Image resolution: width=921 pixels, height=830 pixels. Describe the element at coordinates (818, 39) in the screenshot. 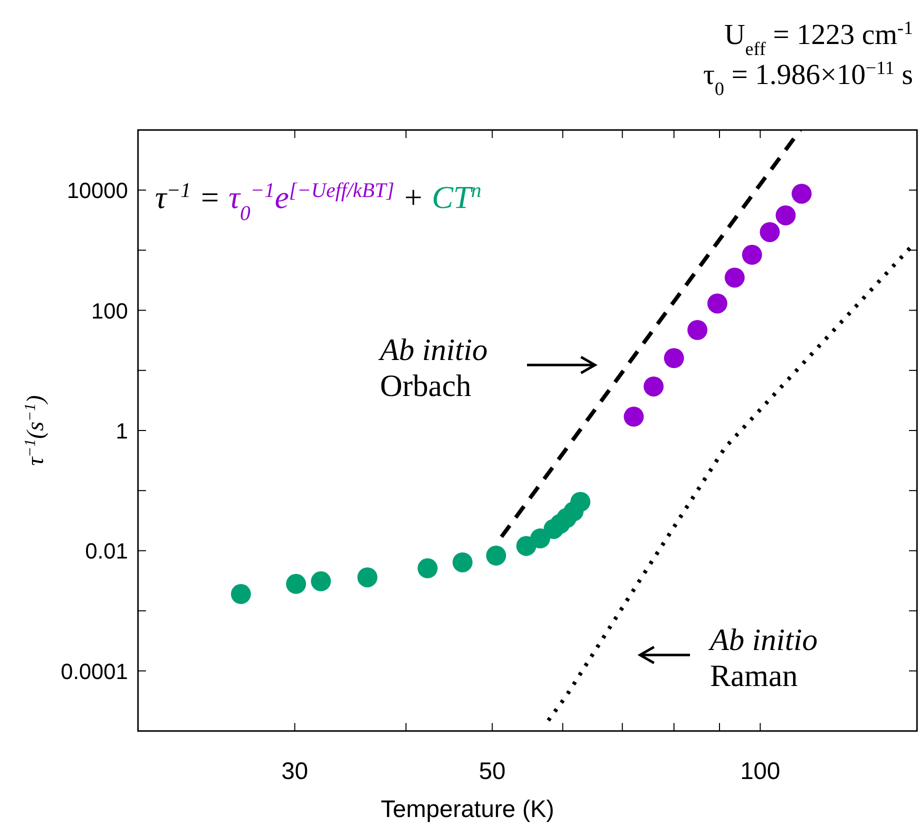

I see `text: U$_{eff}$ = 1223 cm$^{-1}$` at that location.